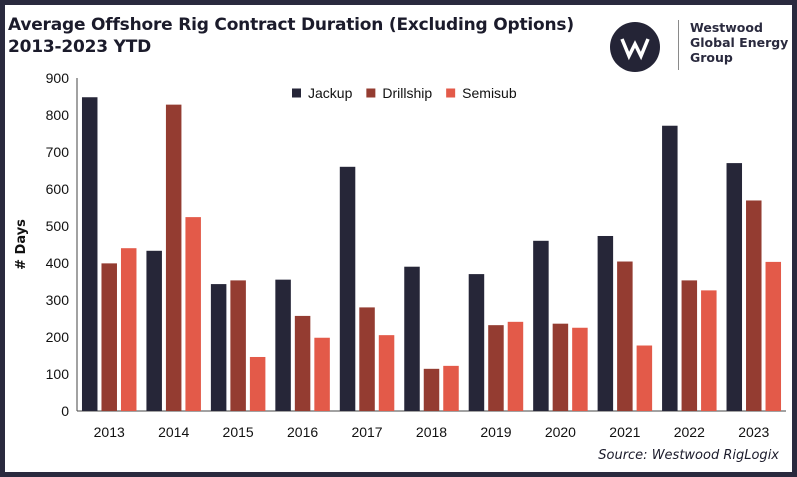 Image resolution: width=797 pixels, height=477 pixels. What do you see at coordinates (154, 330) in the screenshot?
I see `bar-jackup-2014` at bounding box center [154, 330].